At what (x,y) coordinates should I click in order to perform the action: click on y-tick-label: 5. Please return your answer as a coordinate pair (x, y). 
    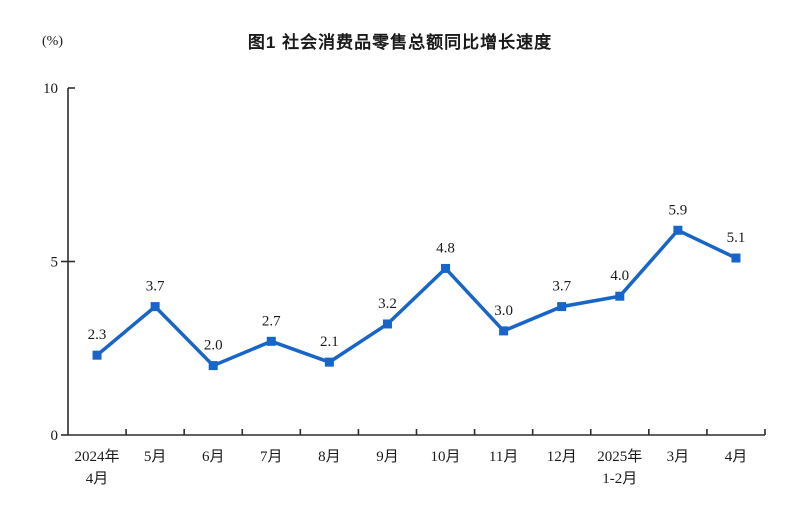
    Looking at the image, I should click on (55, 263).